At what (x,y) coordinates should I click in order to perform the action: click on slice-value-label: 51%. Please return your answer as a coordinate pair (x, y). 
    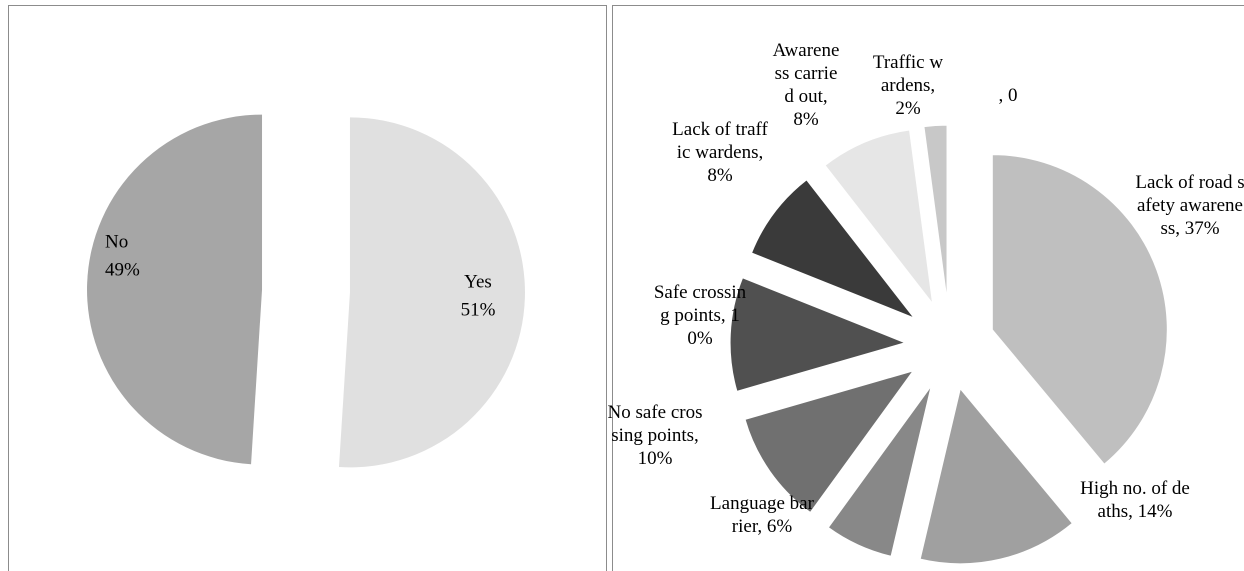
    Looking at the image, I should click on (478, 309).